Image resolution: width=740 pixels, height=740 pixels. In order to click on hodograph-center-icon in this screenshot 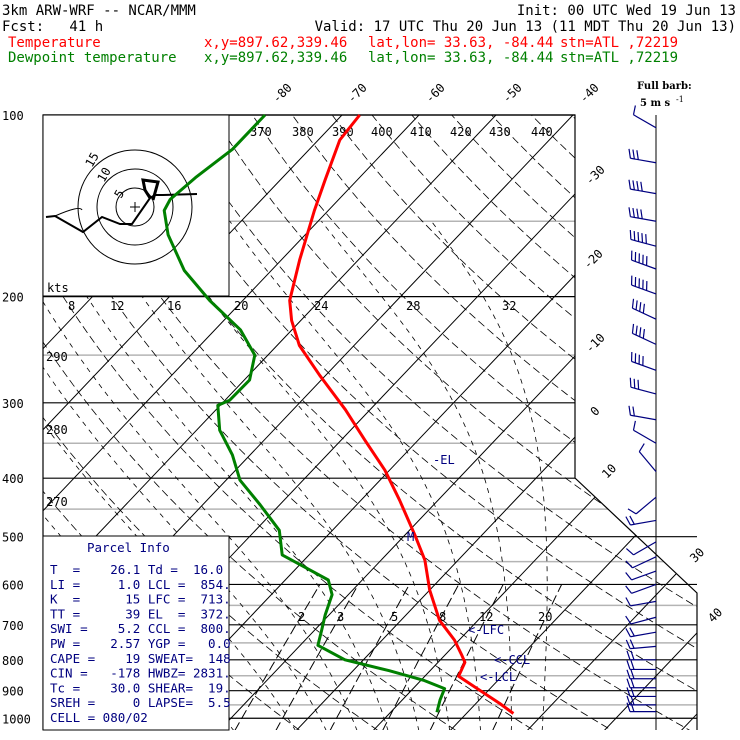, I will do `click(135, 207)`.